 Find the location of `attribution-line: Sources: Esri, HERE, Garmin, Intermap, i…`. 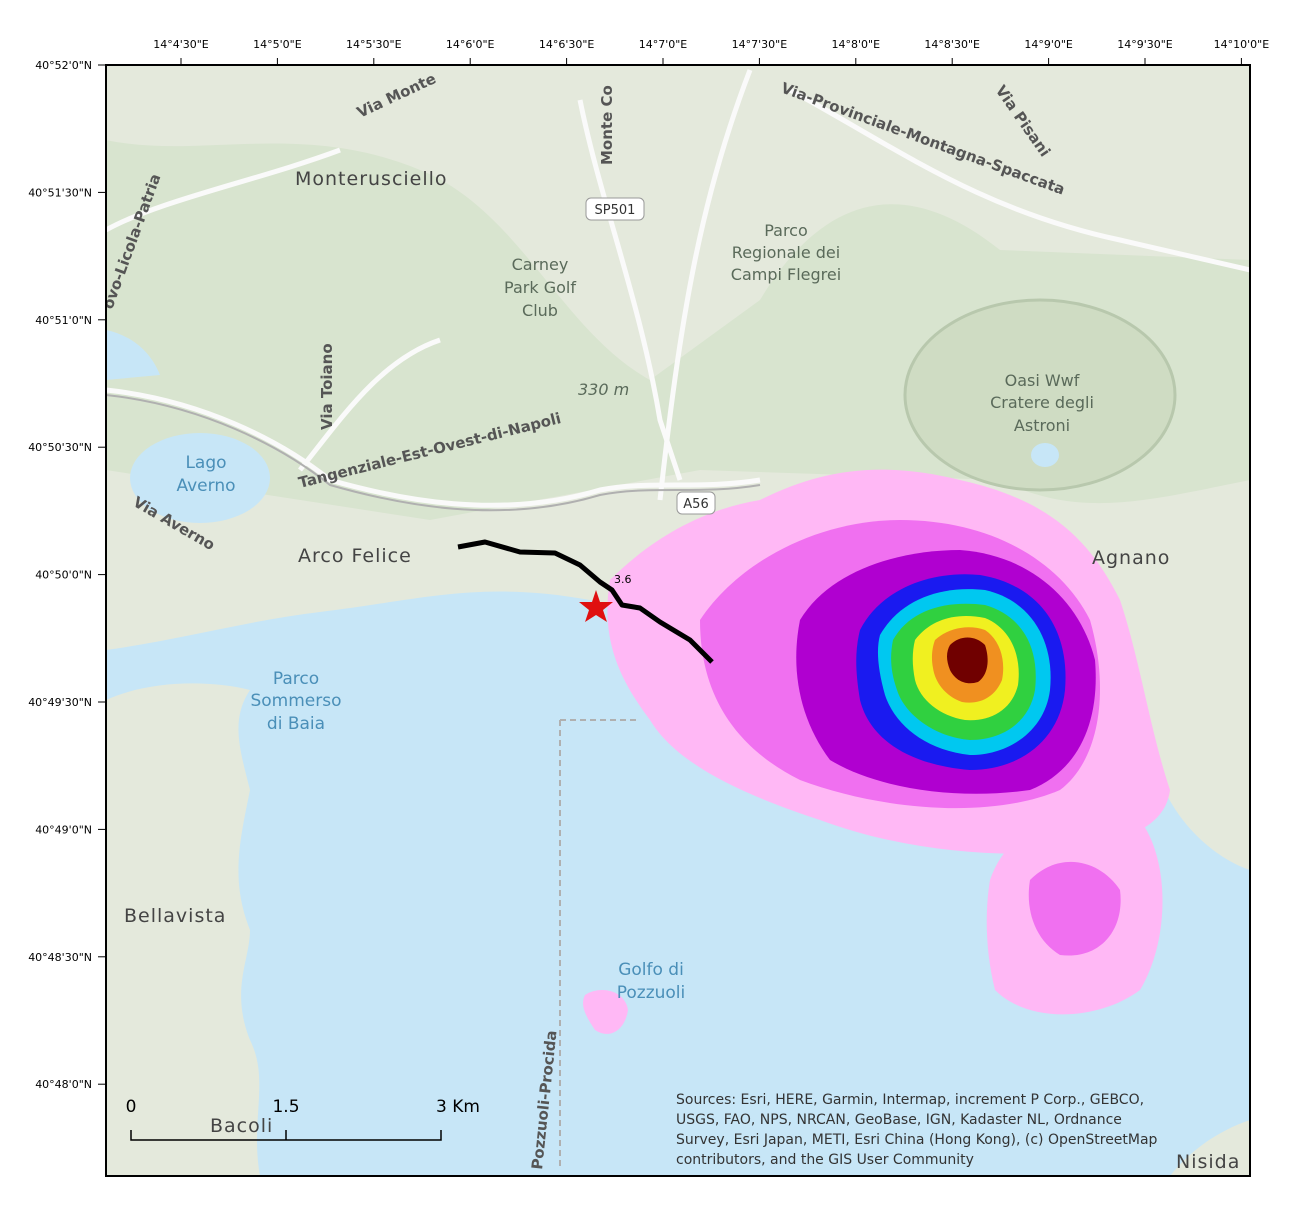

attribution-line: Sources: Esri, HERE, Garmin, Intermap, i… is located at coordinates (910, 1100).